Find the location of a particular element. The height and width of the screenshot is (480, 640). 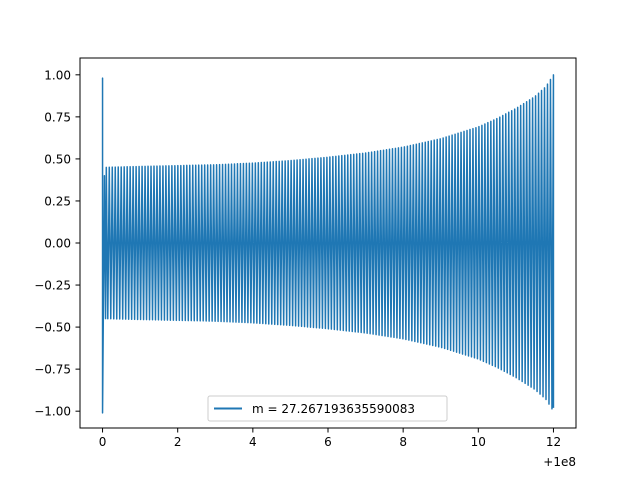

x-tick-label: 0 is located at coordinates (103, 442).